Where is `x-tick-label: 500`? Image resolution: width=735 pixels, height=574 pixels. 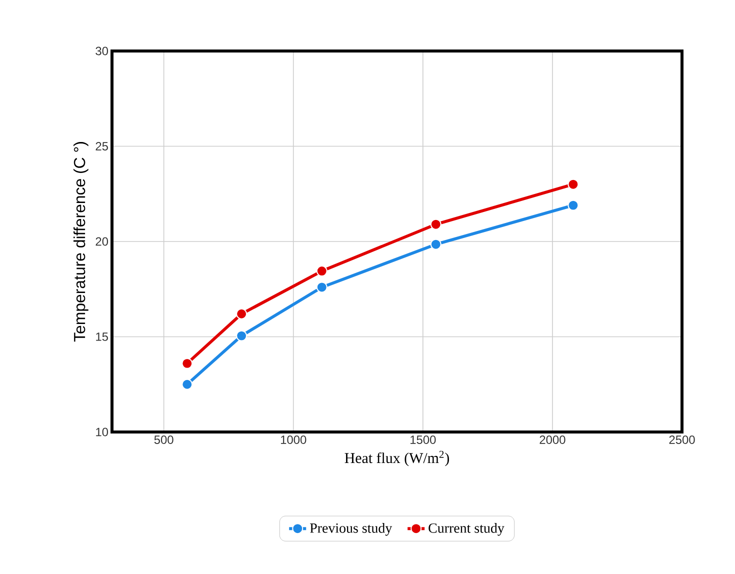
x-tick-label: 500 is located at coordinates (164, 440).